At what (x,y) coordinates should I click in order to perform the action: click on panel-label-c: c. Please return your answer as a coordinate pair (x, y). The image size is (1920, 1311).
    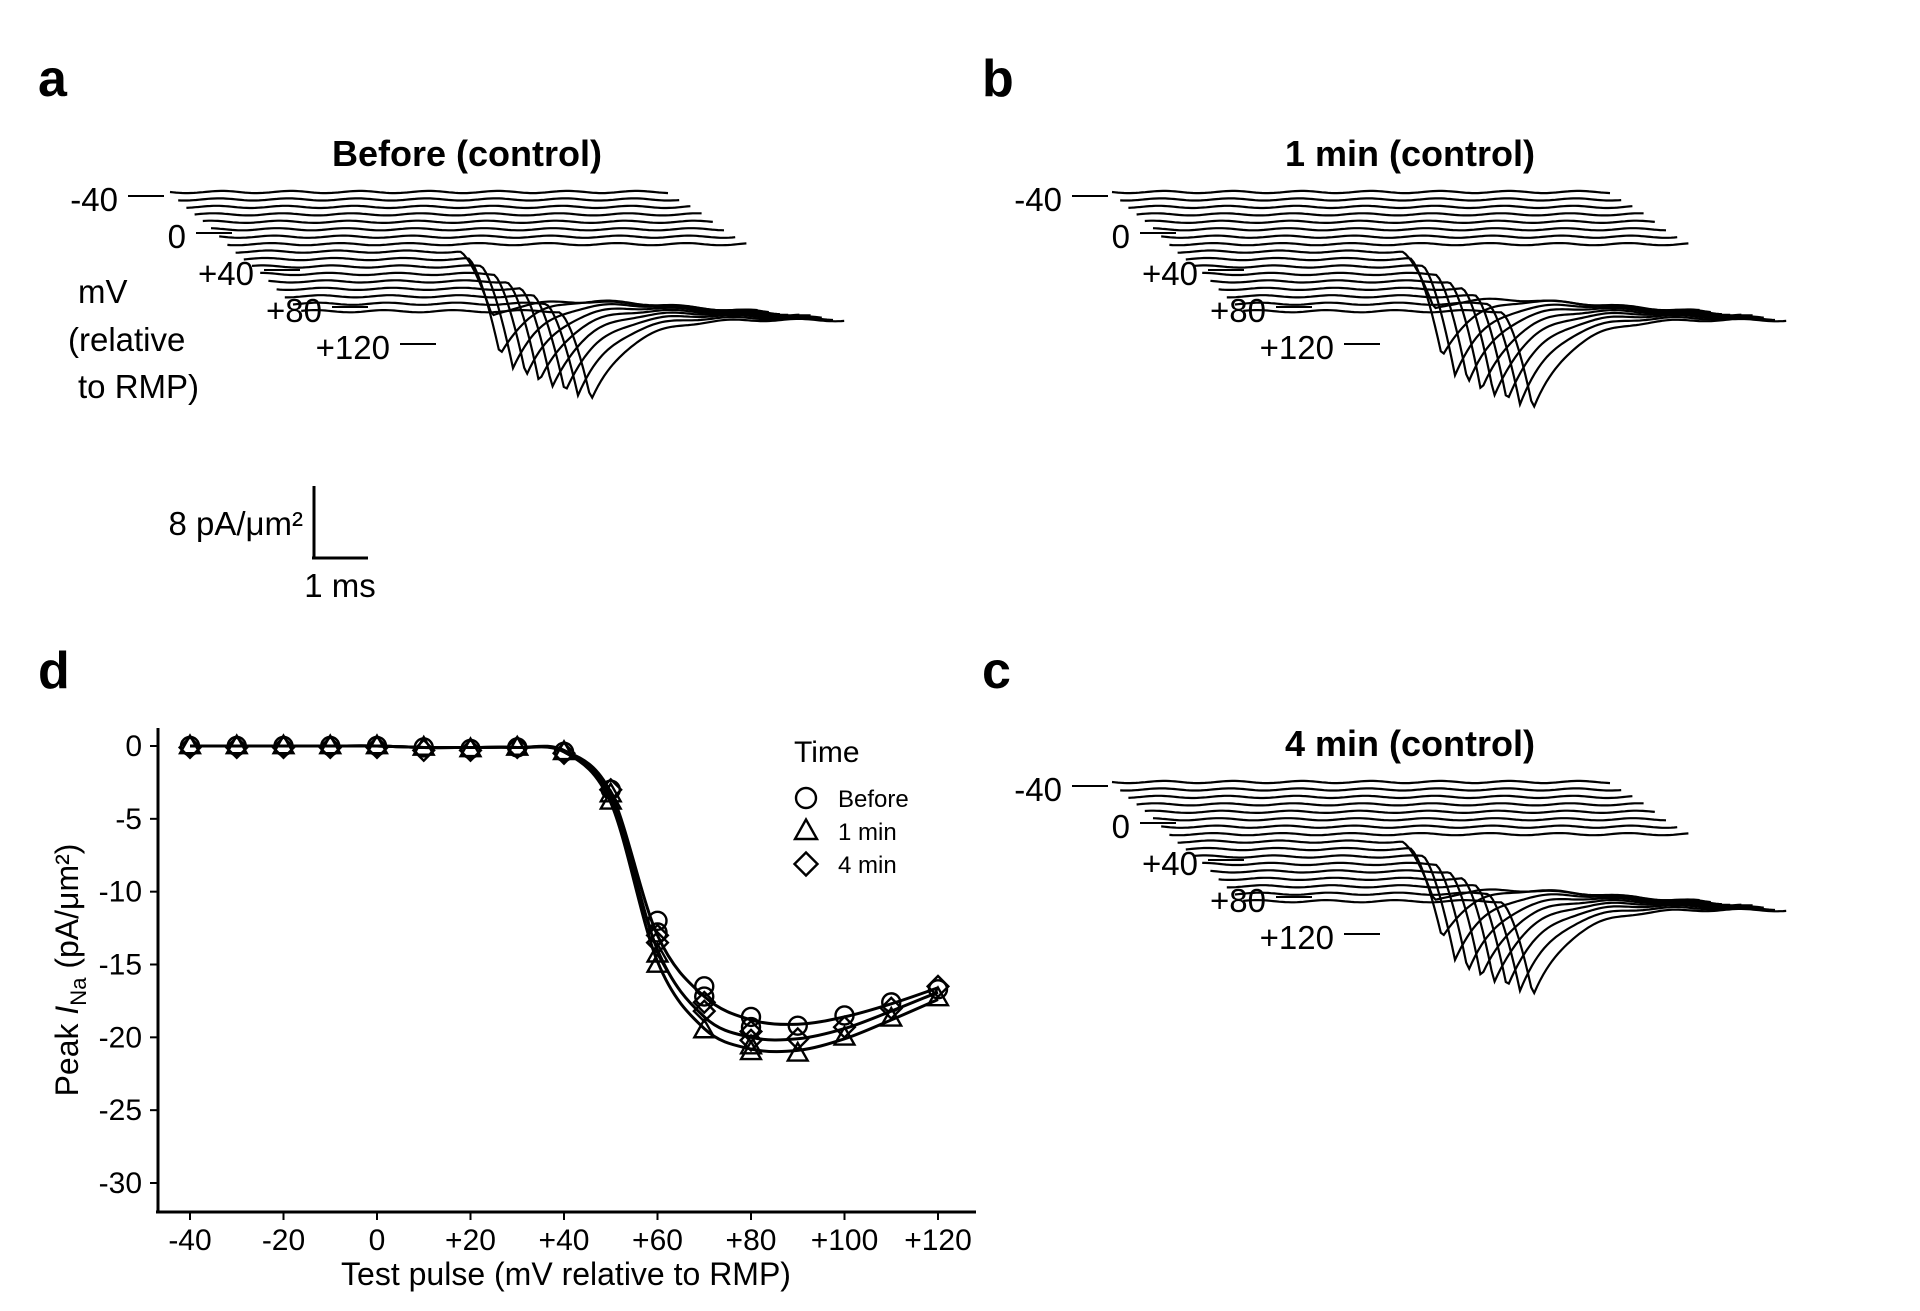
    Looking at the image, I should click on (996, 671).